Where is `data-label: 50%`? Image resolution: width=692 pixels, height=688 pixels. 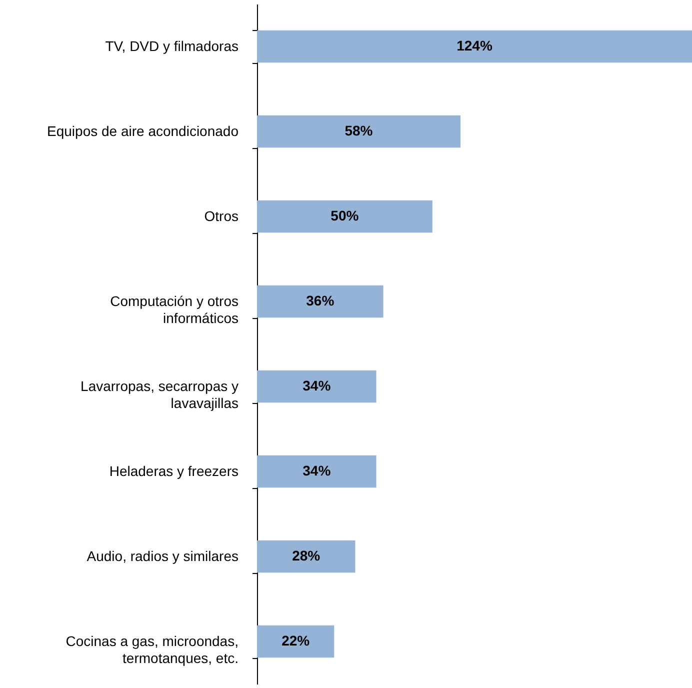 data-label: 50% is located at coordinates (345, 216).